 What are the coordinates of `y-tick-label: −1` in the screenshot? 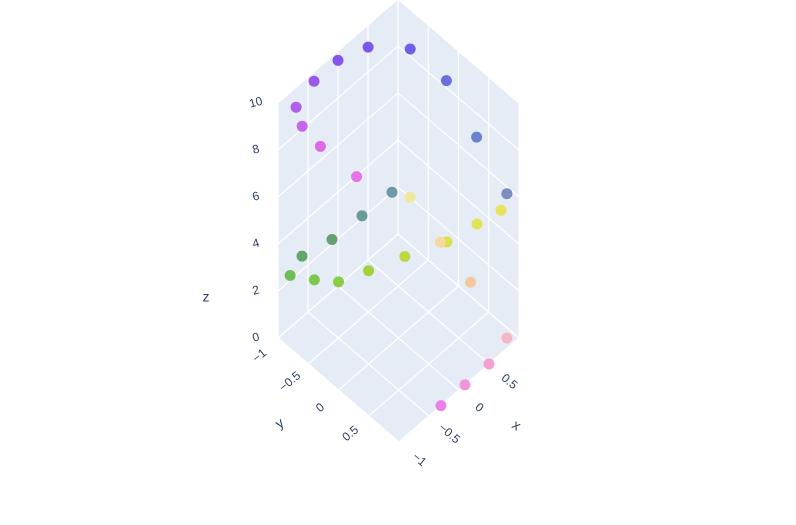 It's located at (260, 355).